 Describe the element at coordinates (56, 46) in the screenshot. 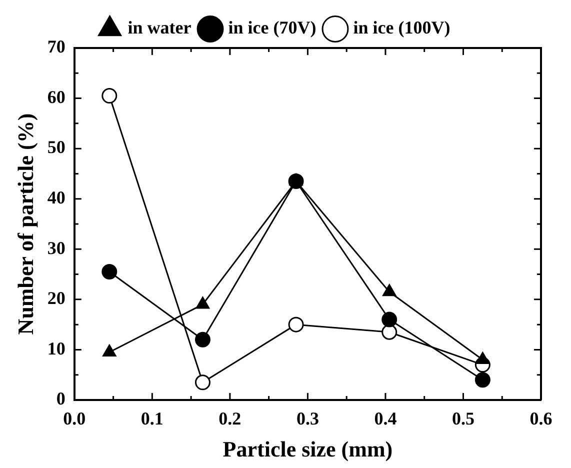

I see `y-tick-label: 70` at that location.